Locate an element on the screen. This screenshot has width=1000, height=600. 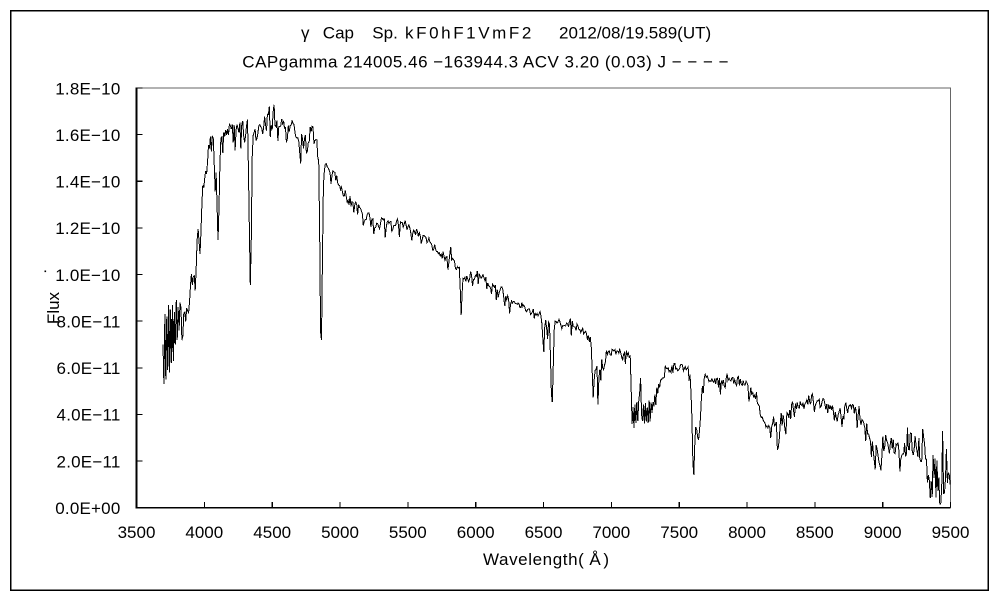
svg-text: 9000 is located at coordinates (883, 532).